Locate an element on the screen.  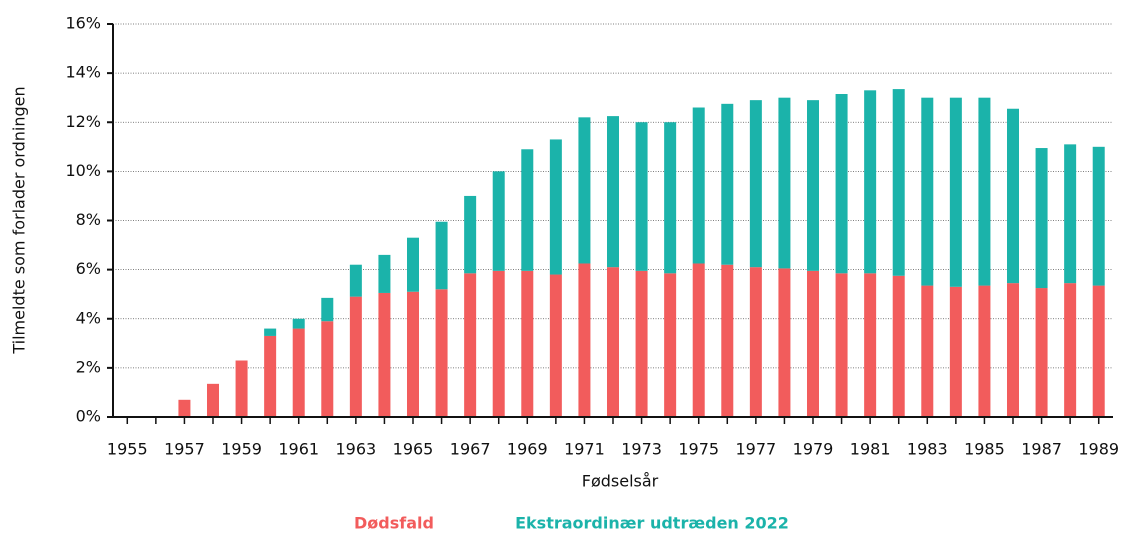
x-tick-label: 1973 is located at coordinates (641, 449).